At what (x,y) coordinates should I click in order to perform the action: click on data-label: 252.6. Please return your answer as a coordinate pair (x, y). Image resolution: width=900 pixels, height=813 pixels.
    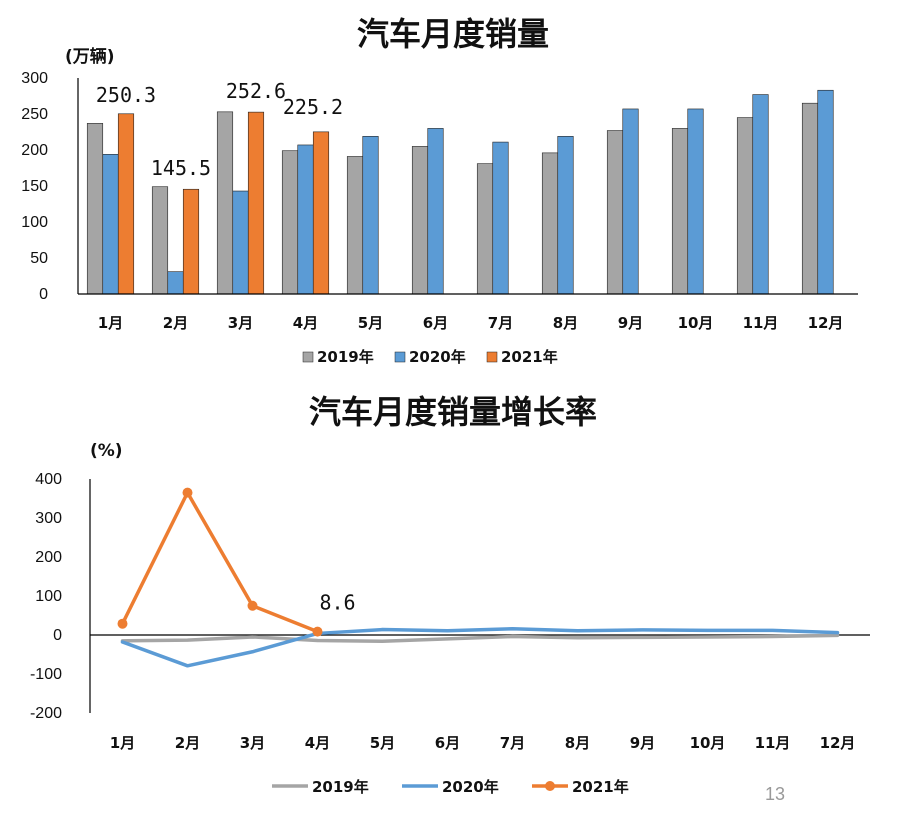
    Looking at the image, I should click on (256, 91).